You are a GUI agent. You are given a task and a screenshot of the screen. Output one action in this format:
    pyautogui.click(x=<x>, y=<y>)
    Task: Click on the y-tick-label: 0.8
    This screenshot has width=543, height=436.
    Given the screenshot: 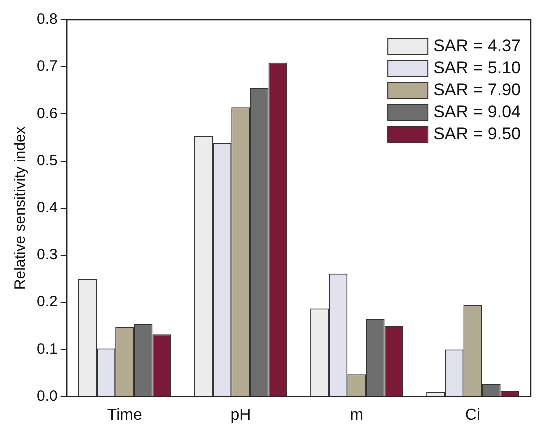 What is the action you would take?
    pyautogui.click(x=47, y=19)
    